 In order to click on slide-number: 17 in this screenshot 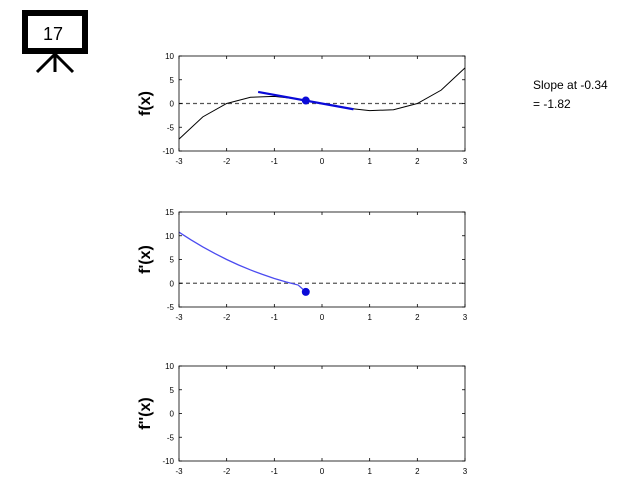, I will do `click(53, 34)`.